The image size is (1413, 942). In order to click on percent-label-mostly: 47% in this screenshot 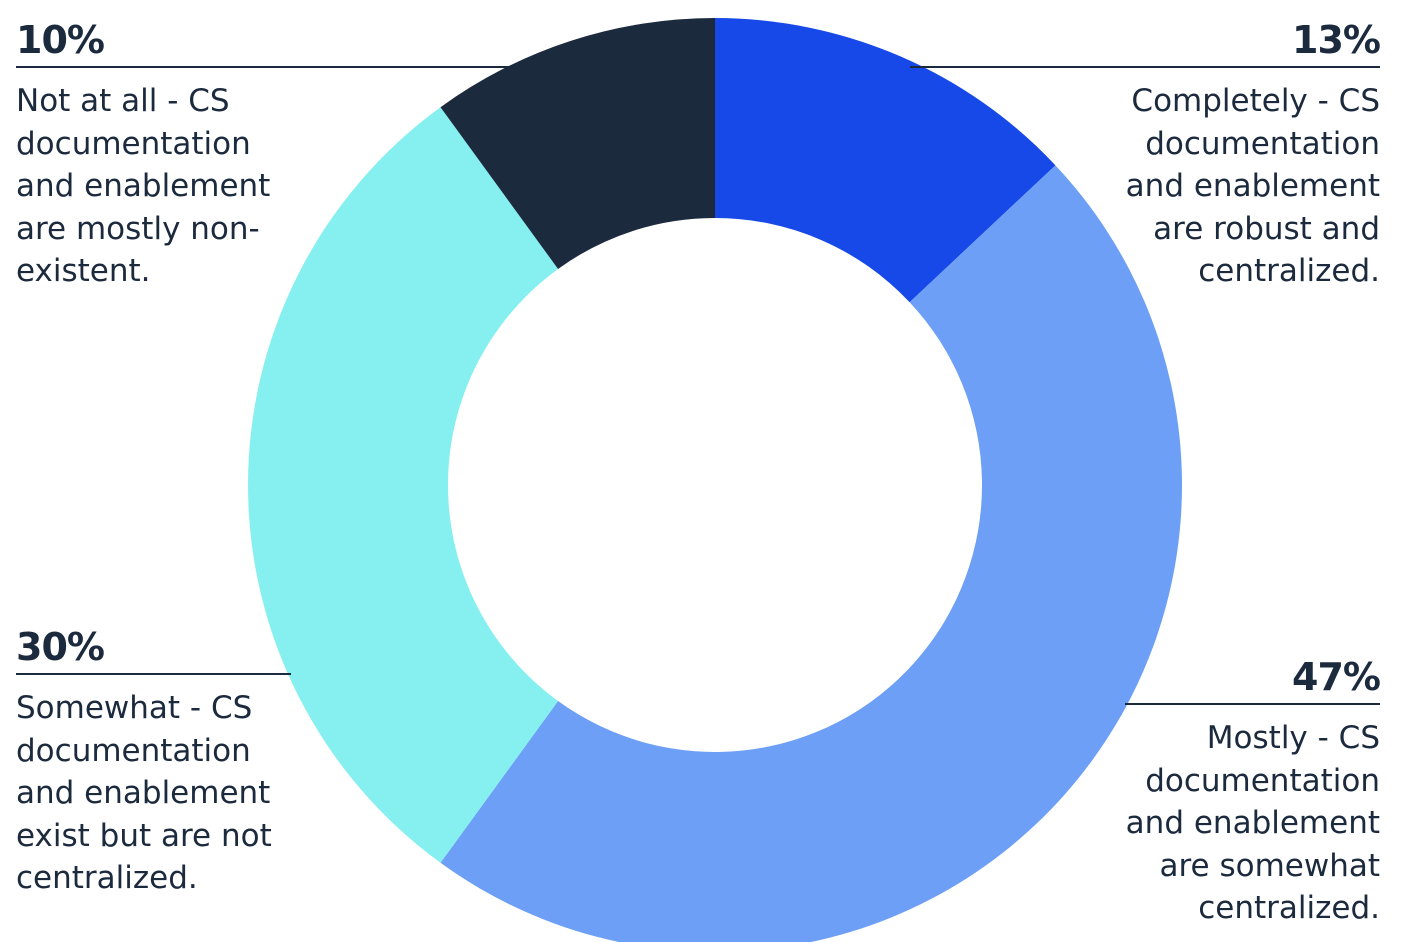, I will do `click(1336, 677)`.